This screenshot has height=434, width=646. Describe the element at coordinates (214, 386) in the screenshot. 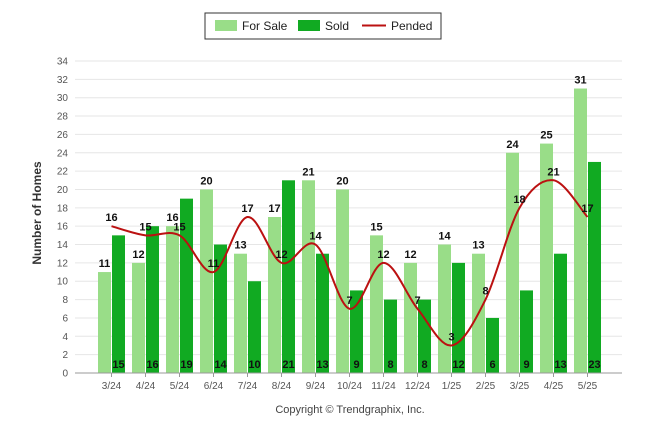

I see `x-tick-label: 6/24` at that location.